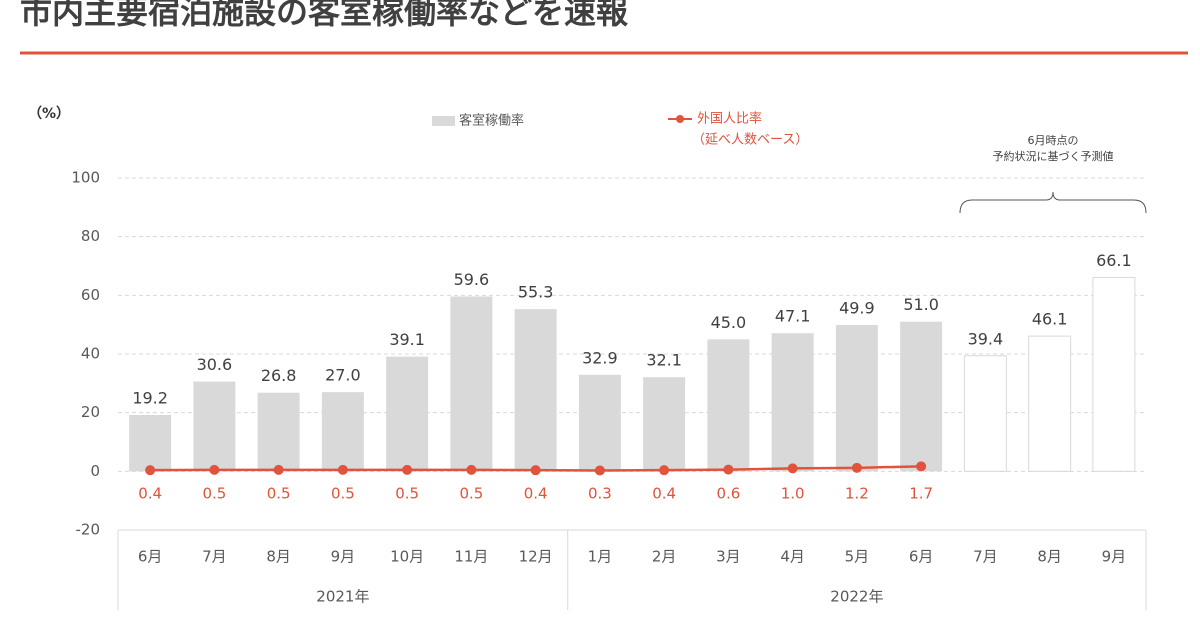 The height and width of the screenshot is (630, 1200). Describe the element at coordinates (471, 557) in the screenshot. I see `x-tick-label: 11月` at that location.